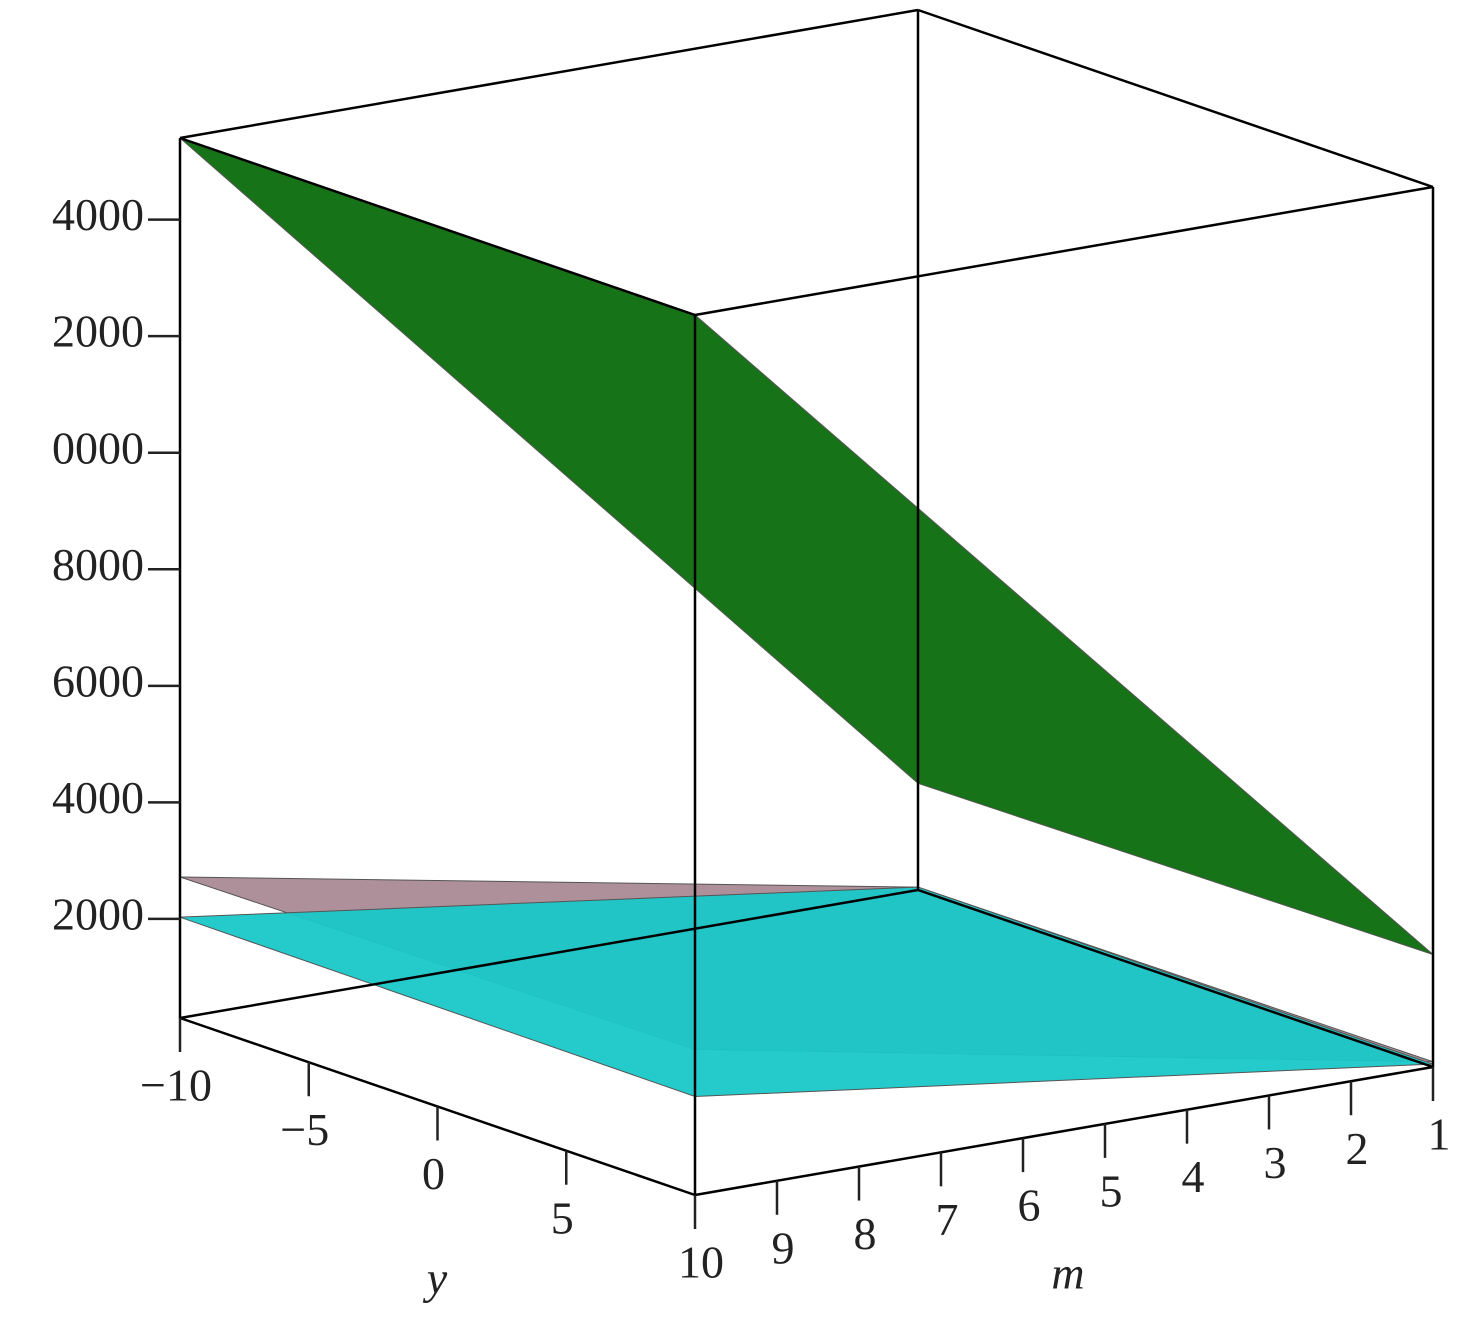 This screenshot has height=1331, width=1470. Describe the element at coordinates (1275, 1162) in the screenshot. I see `x-tick-label: 3` at that location.